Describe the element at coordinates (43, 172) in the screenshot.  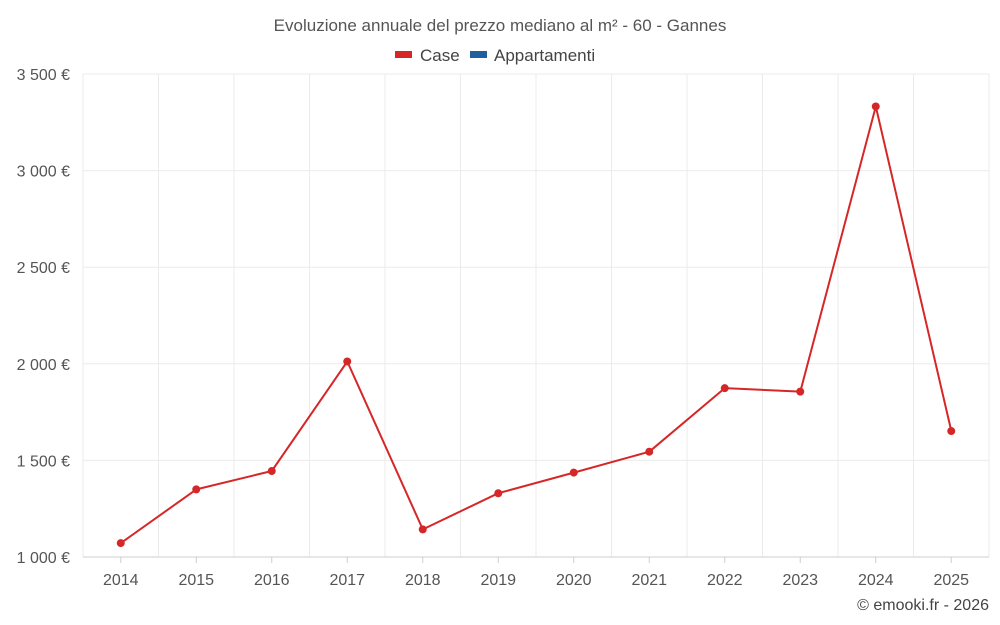
I see `y-tick-label: 3 000 €` at that location.